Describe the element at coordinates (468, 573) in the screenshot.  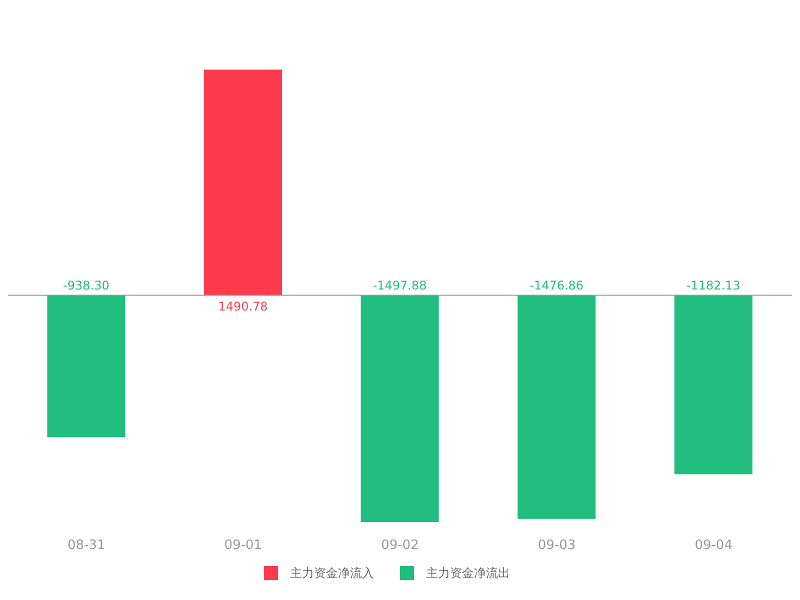
I see `legend-label: 主力资金净流出` at that location.